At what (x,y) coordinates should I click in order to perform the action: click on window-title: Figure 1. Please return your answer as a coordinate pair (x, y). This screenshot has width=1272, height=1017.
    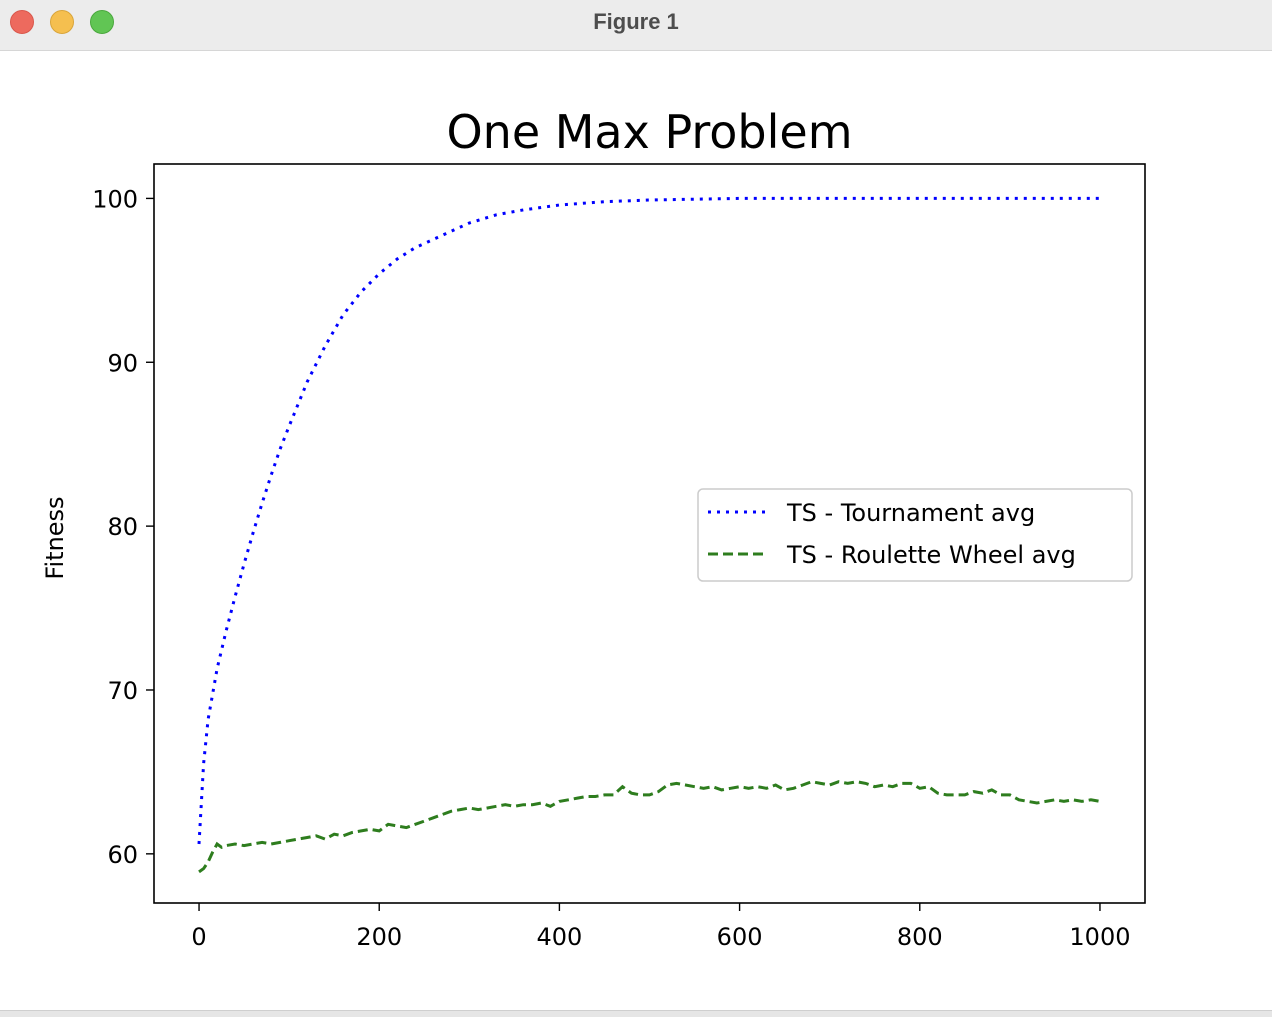
    Looking at the image, I should click on (636, 21).